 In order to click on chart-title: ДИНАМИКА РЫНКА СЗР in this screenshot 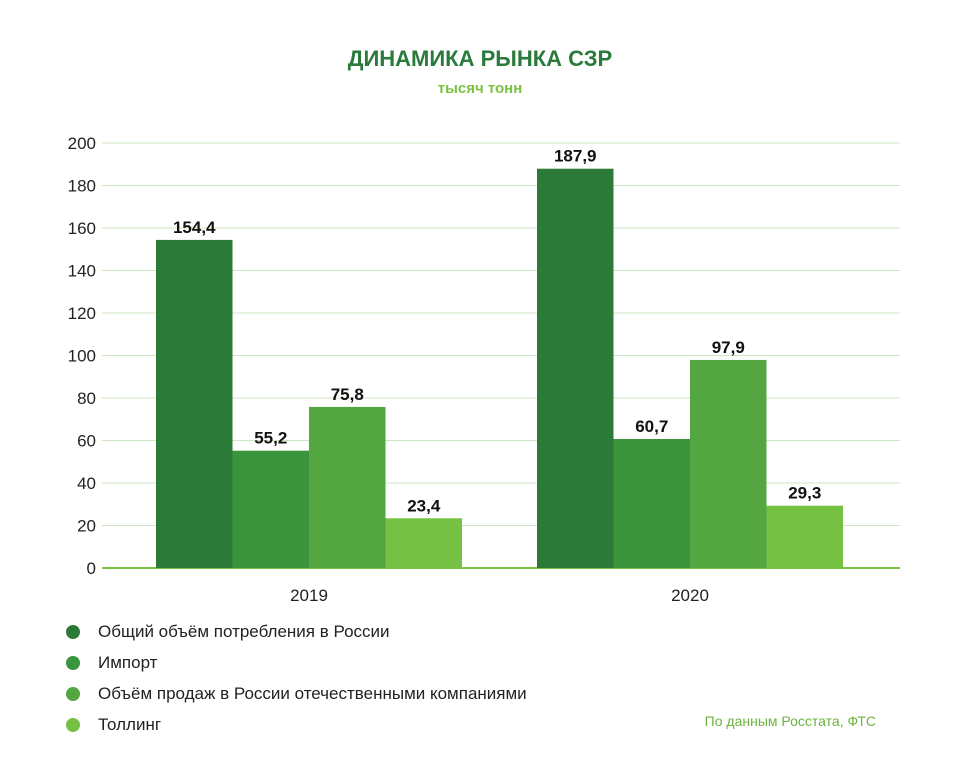, I will do `click(480, 58)`.